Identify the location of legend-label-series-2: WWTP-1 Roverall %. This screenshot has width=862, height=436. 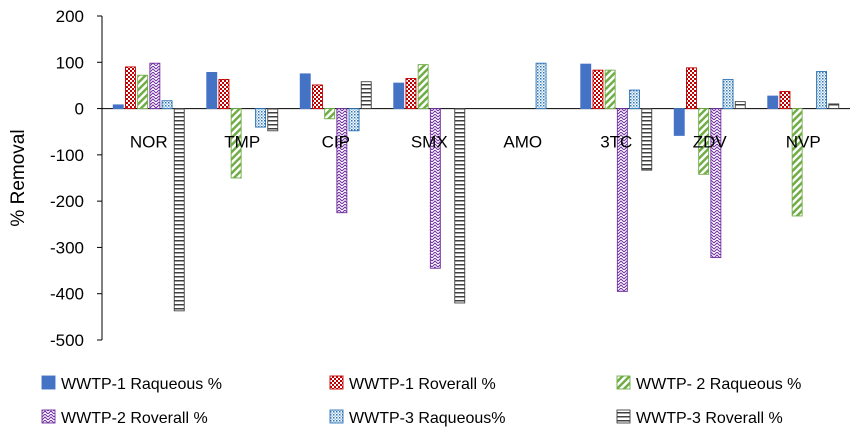
(422, 384).